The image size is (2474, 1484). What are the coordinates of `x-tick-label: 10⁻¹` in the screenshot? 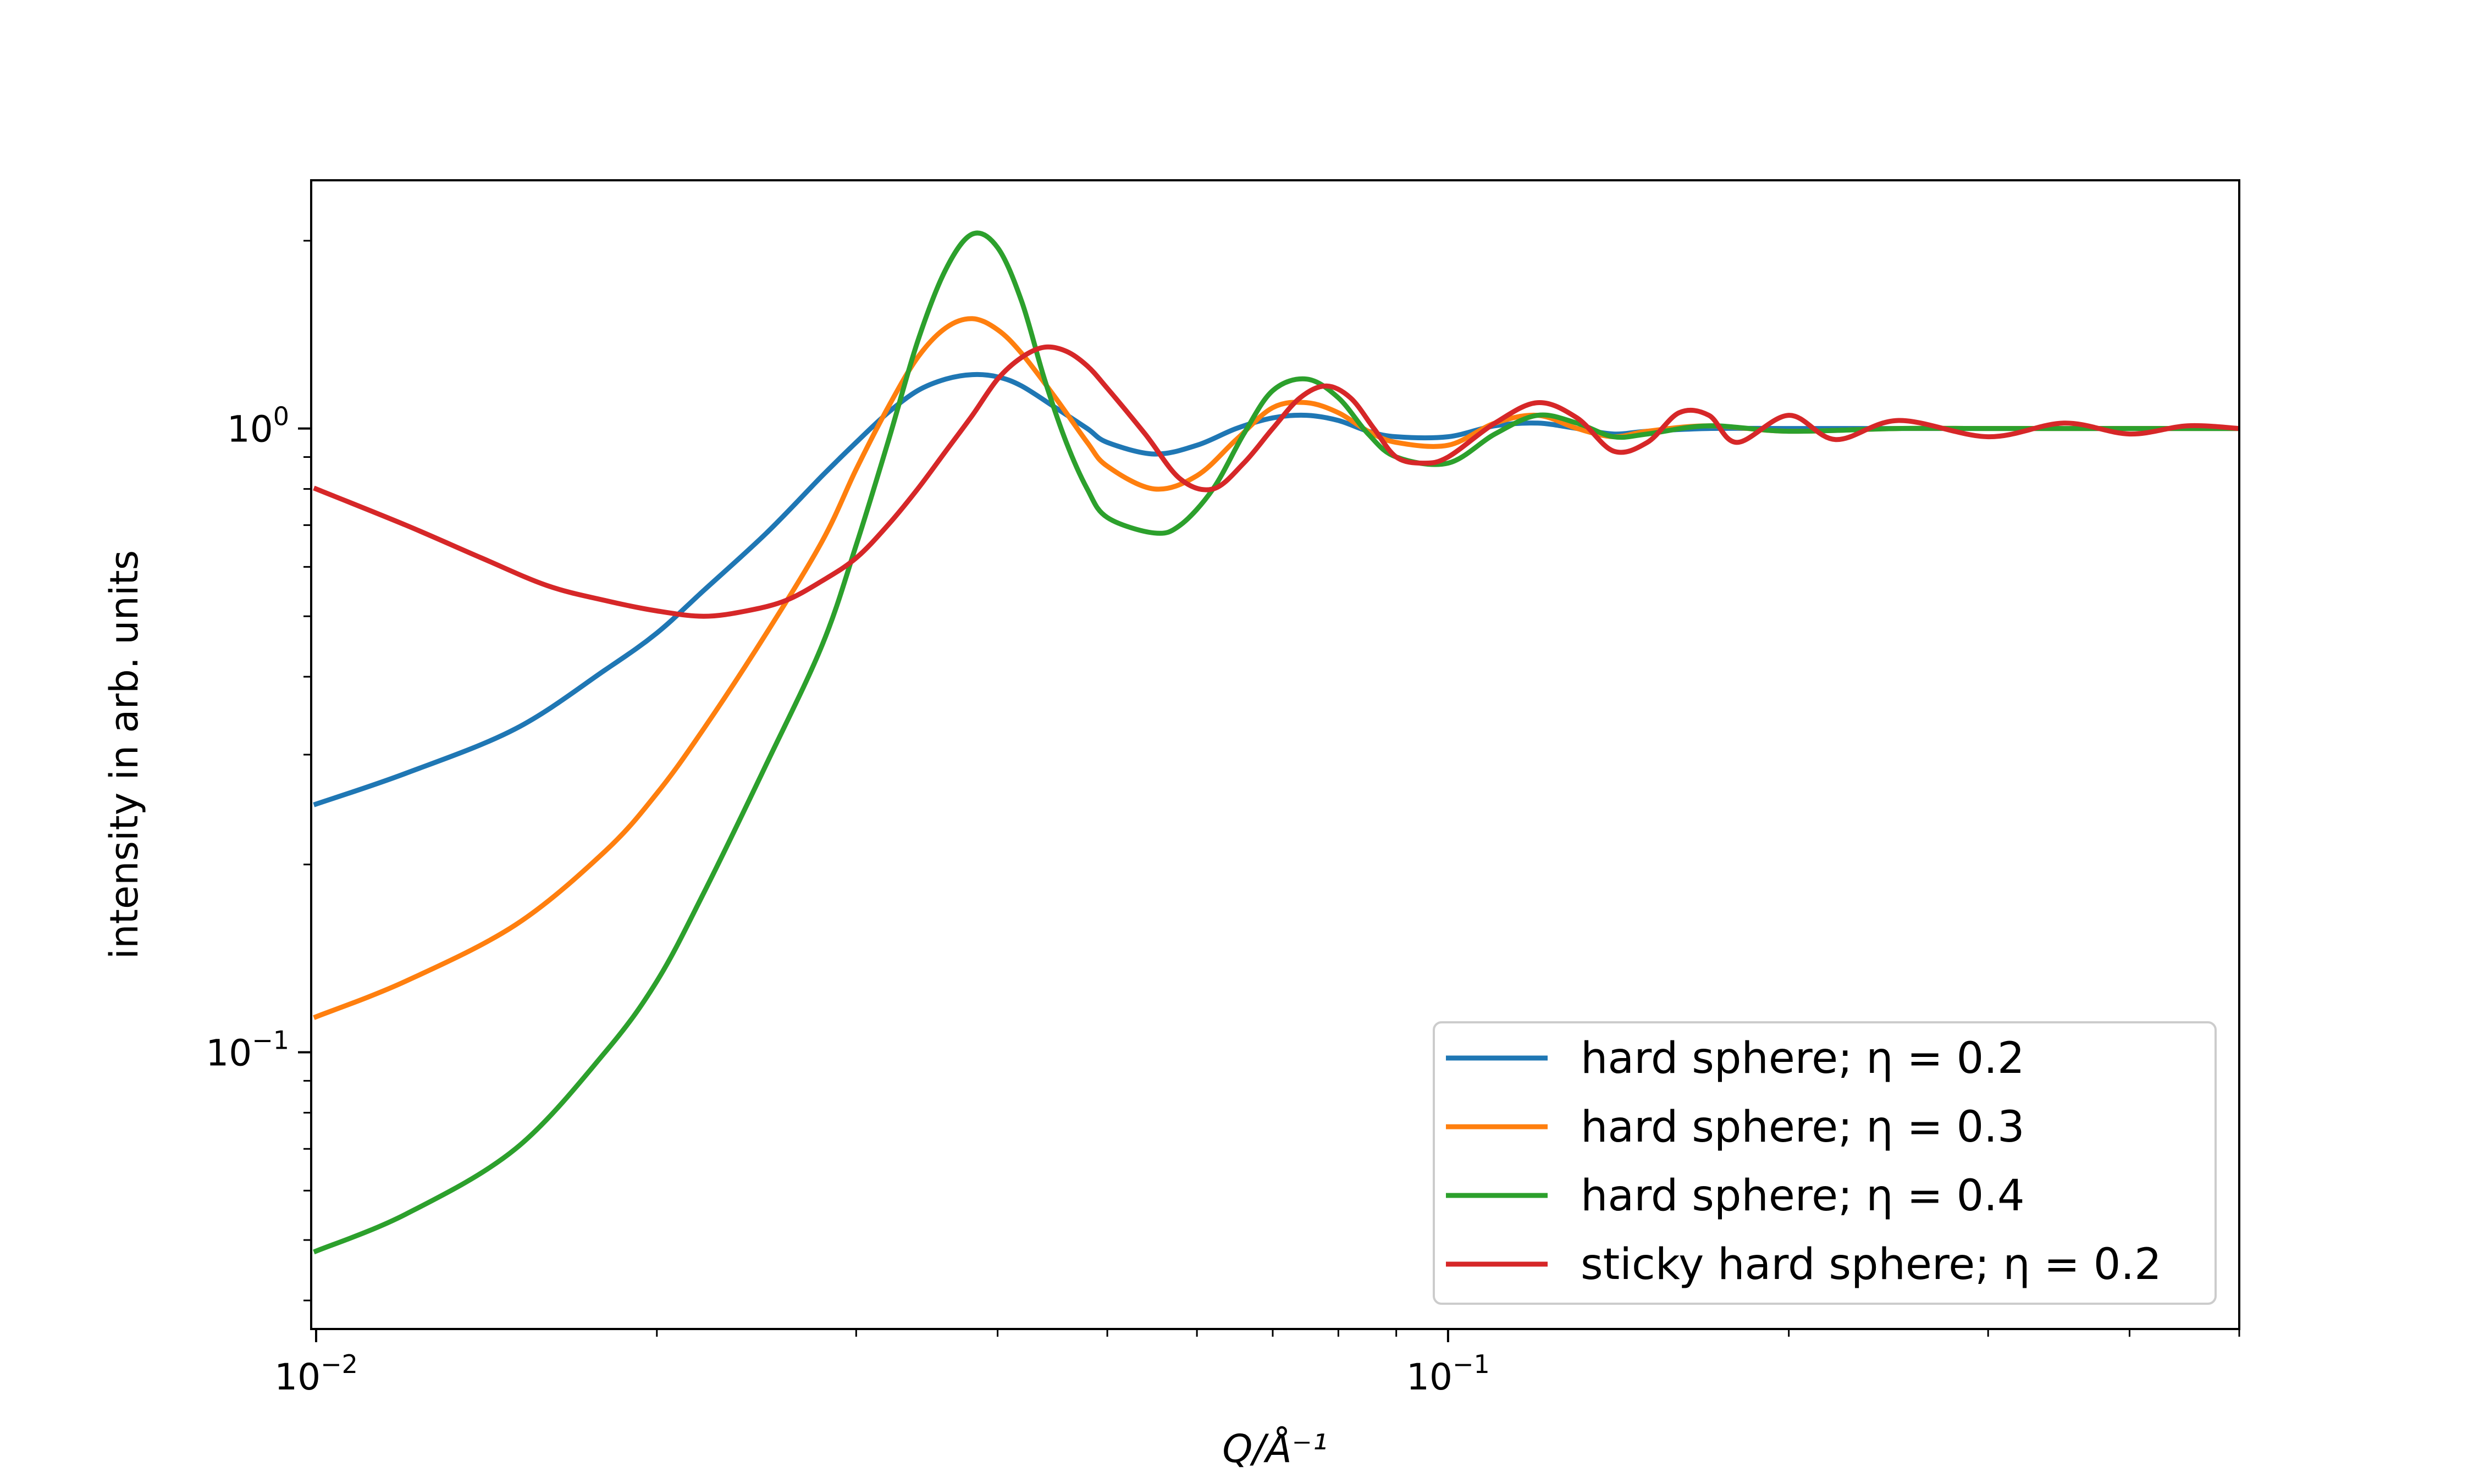 It's located at (1448, 1373).